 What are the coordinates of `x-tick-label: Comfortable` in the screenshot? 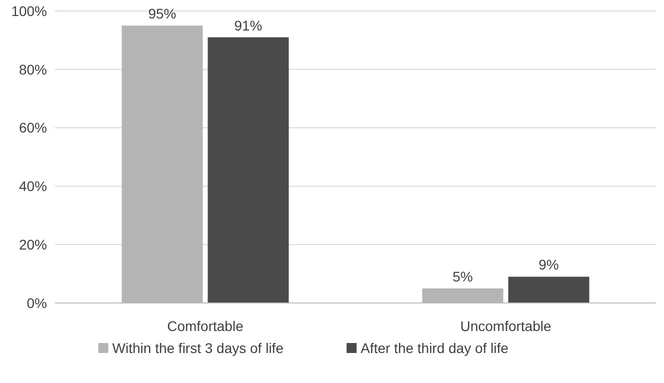 It's located at (205, 326).